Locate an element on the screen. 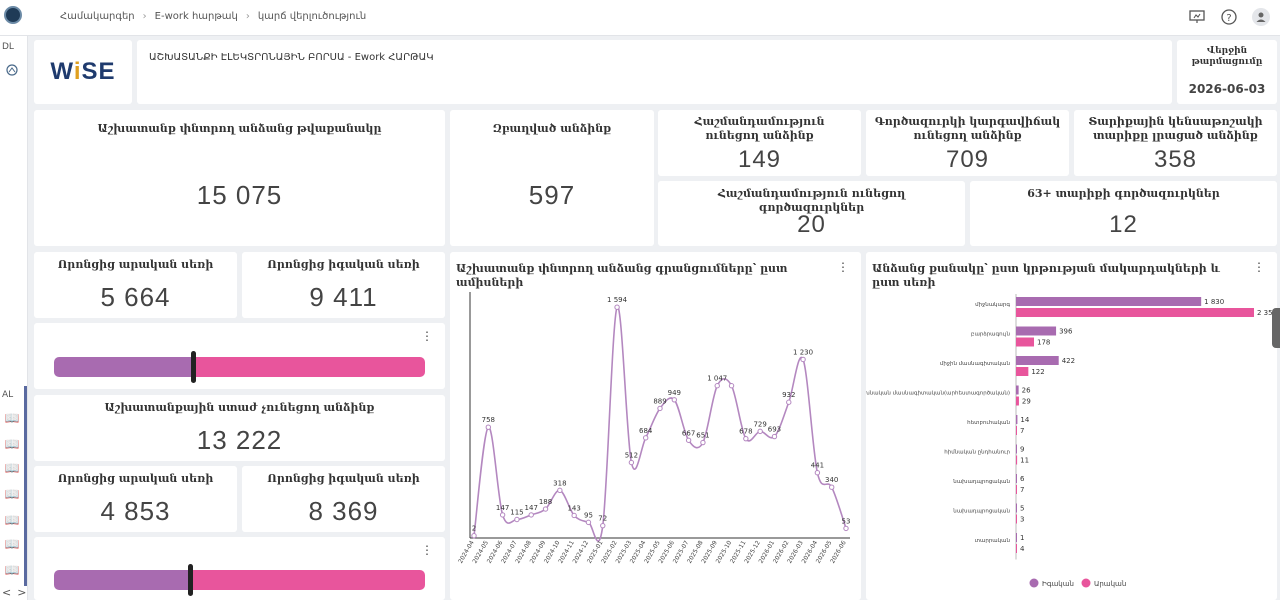 This screenshot has height=600, width=1280. job-seekers-label: Աշխատանք փնտրող անձանց թվաքանակը is located at coordinates (239, 128).